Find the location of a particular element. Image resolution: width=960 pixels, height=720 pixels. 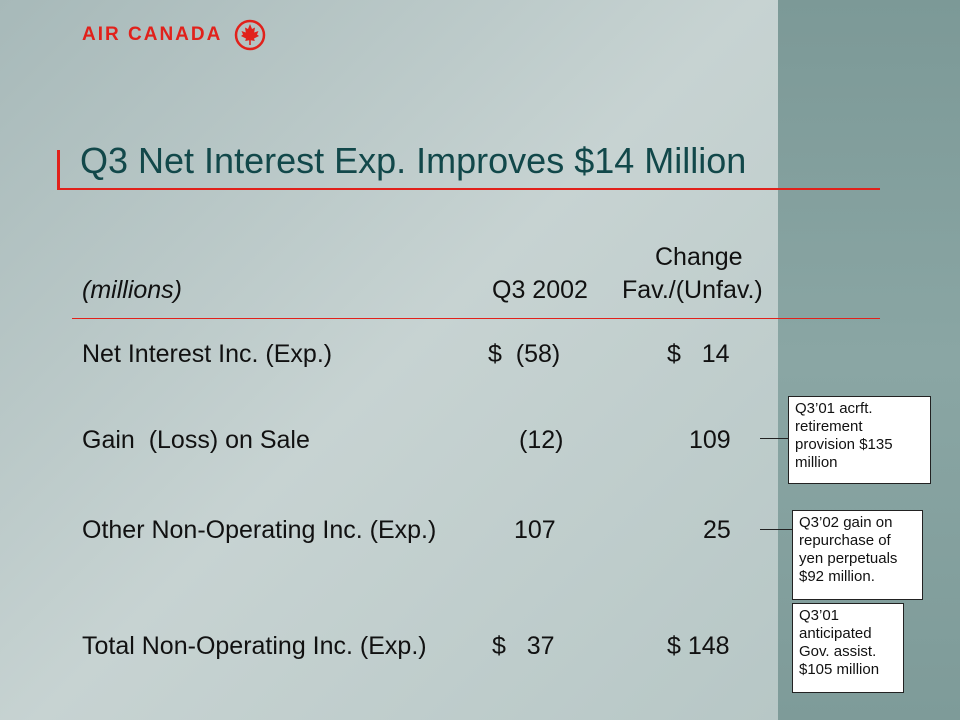

air-canada-logo: AIR CANADA is located at coordinates (174, 35).